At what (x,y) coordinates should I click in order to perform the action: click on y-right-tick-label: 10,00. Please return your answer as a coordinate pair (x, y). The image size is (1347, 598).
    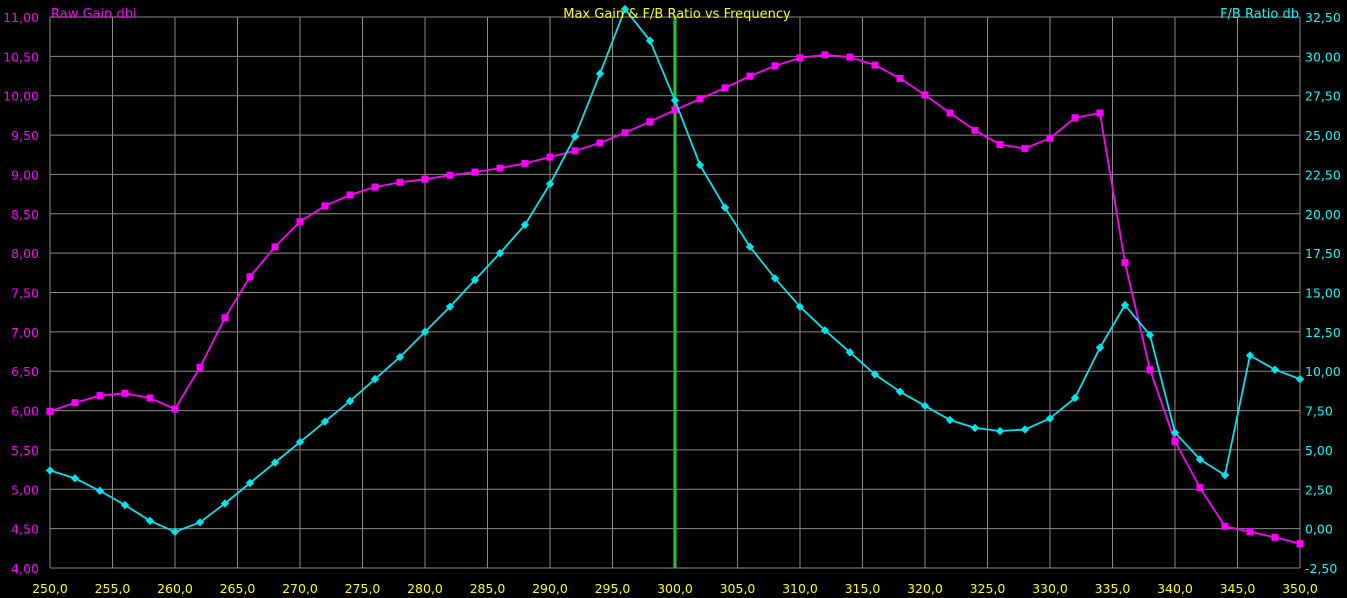
    Looking at the image, I should click on (1323, 371).